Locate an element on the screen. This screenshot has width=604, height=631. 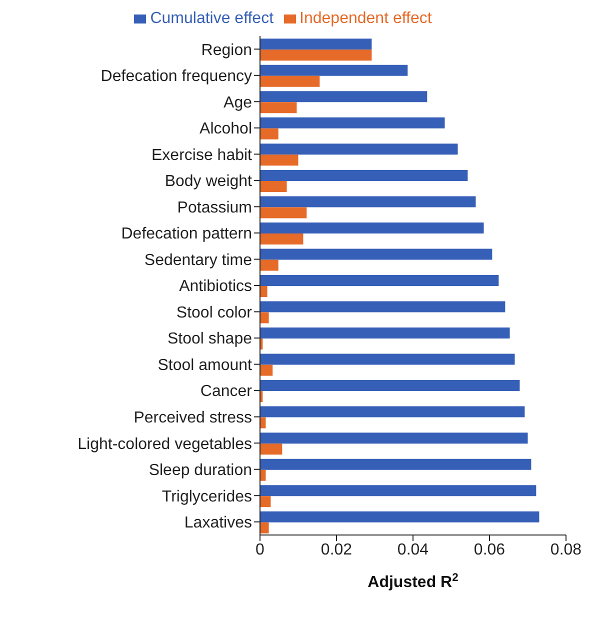
y-tick-label: Body weight is located at coordinates (208, 181).